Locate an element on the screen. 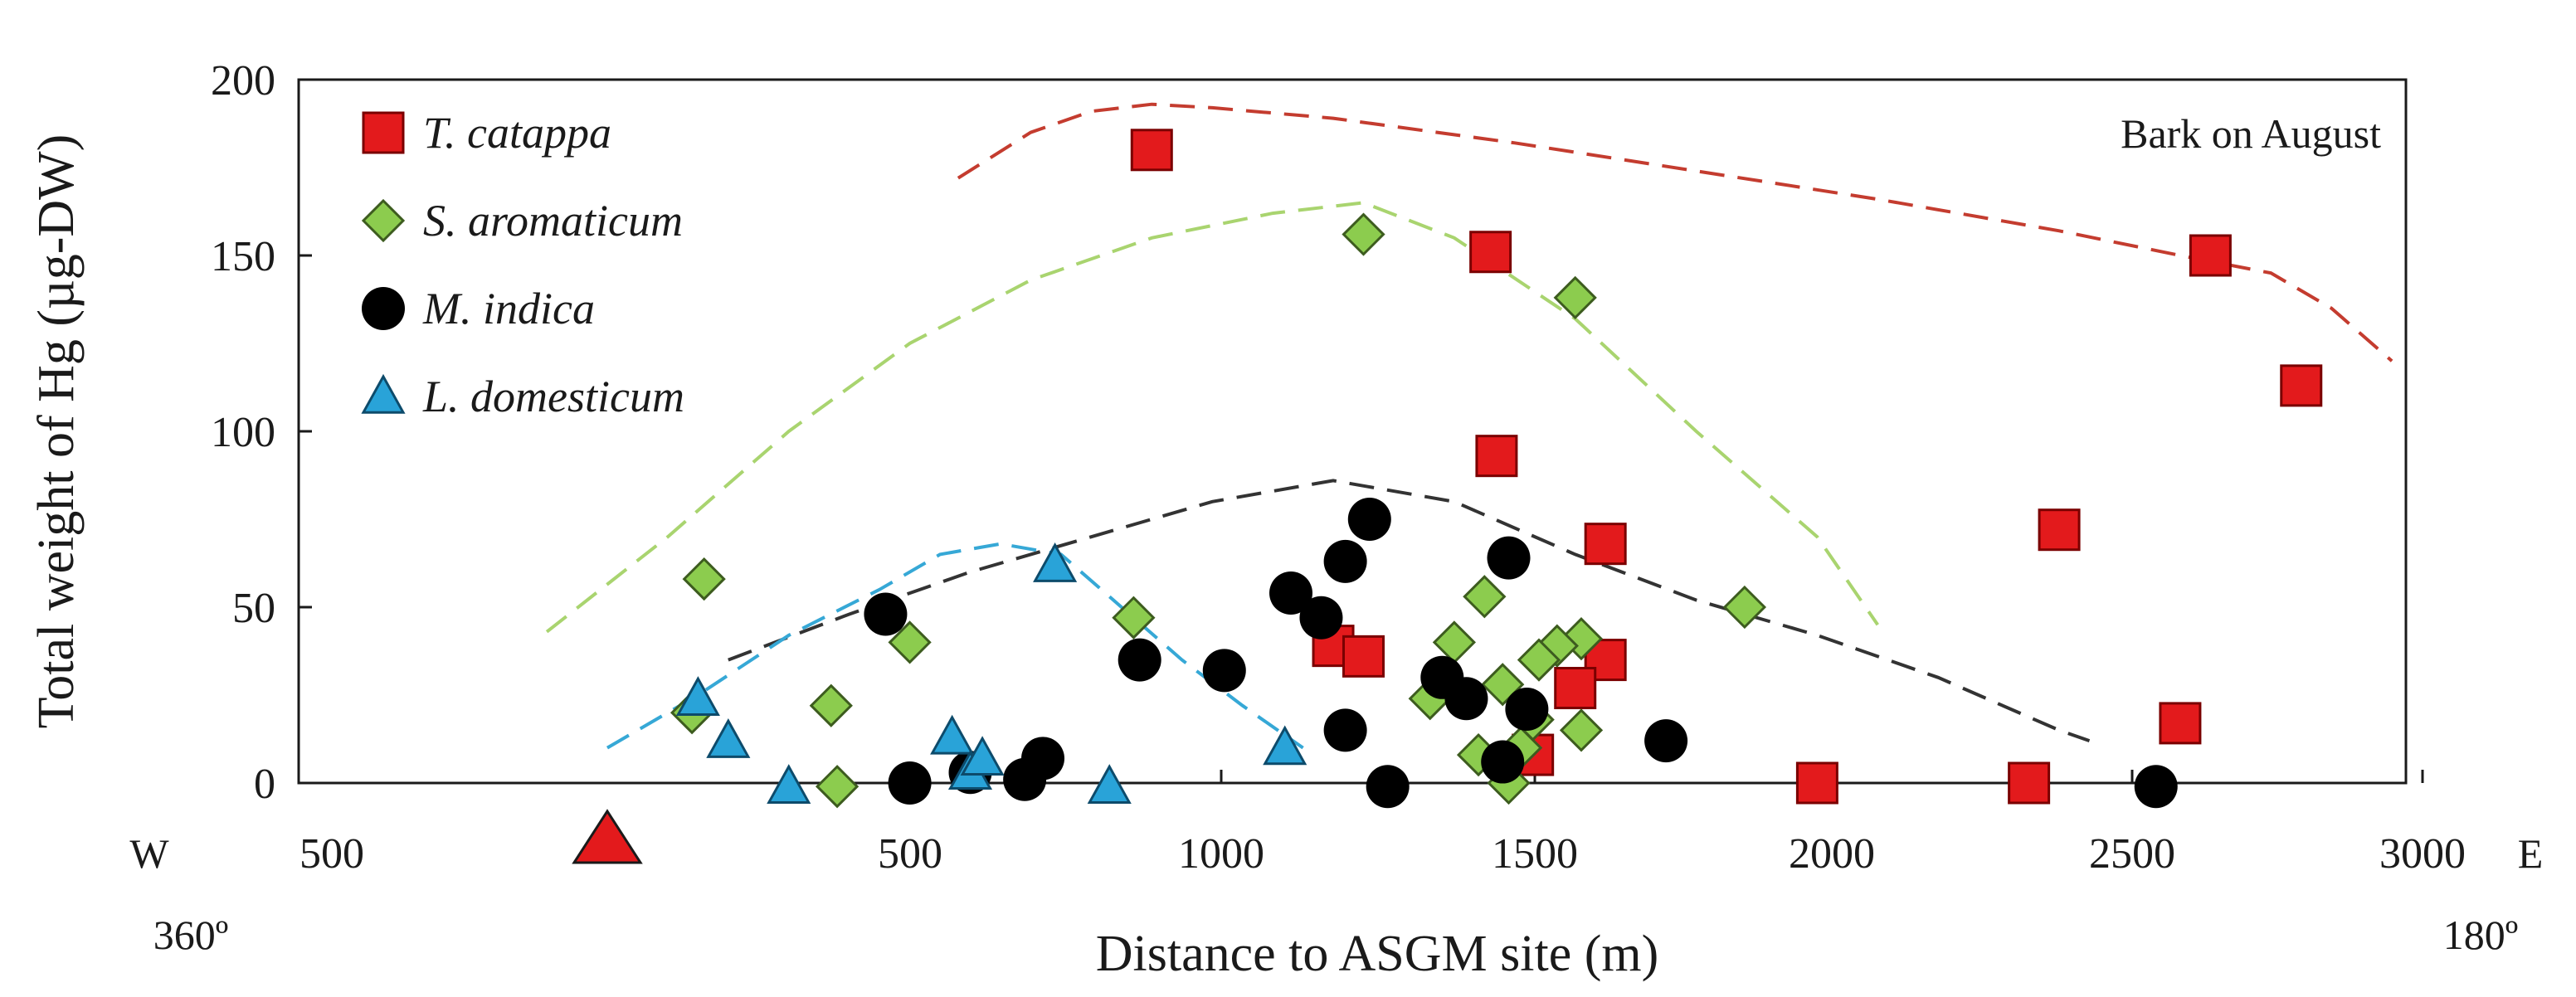  legend-label: T. catappa is located at coordinates (517, 133).